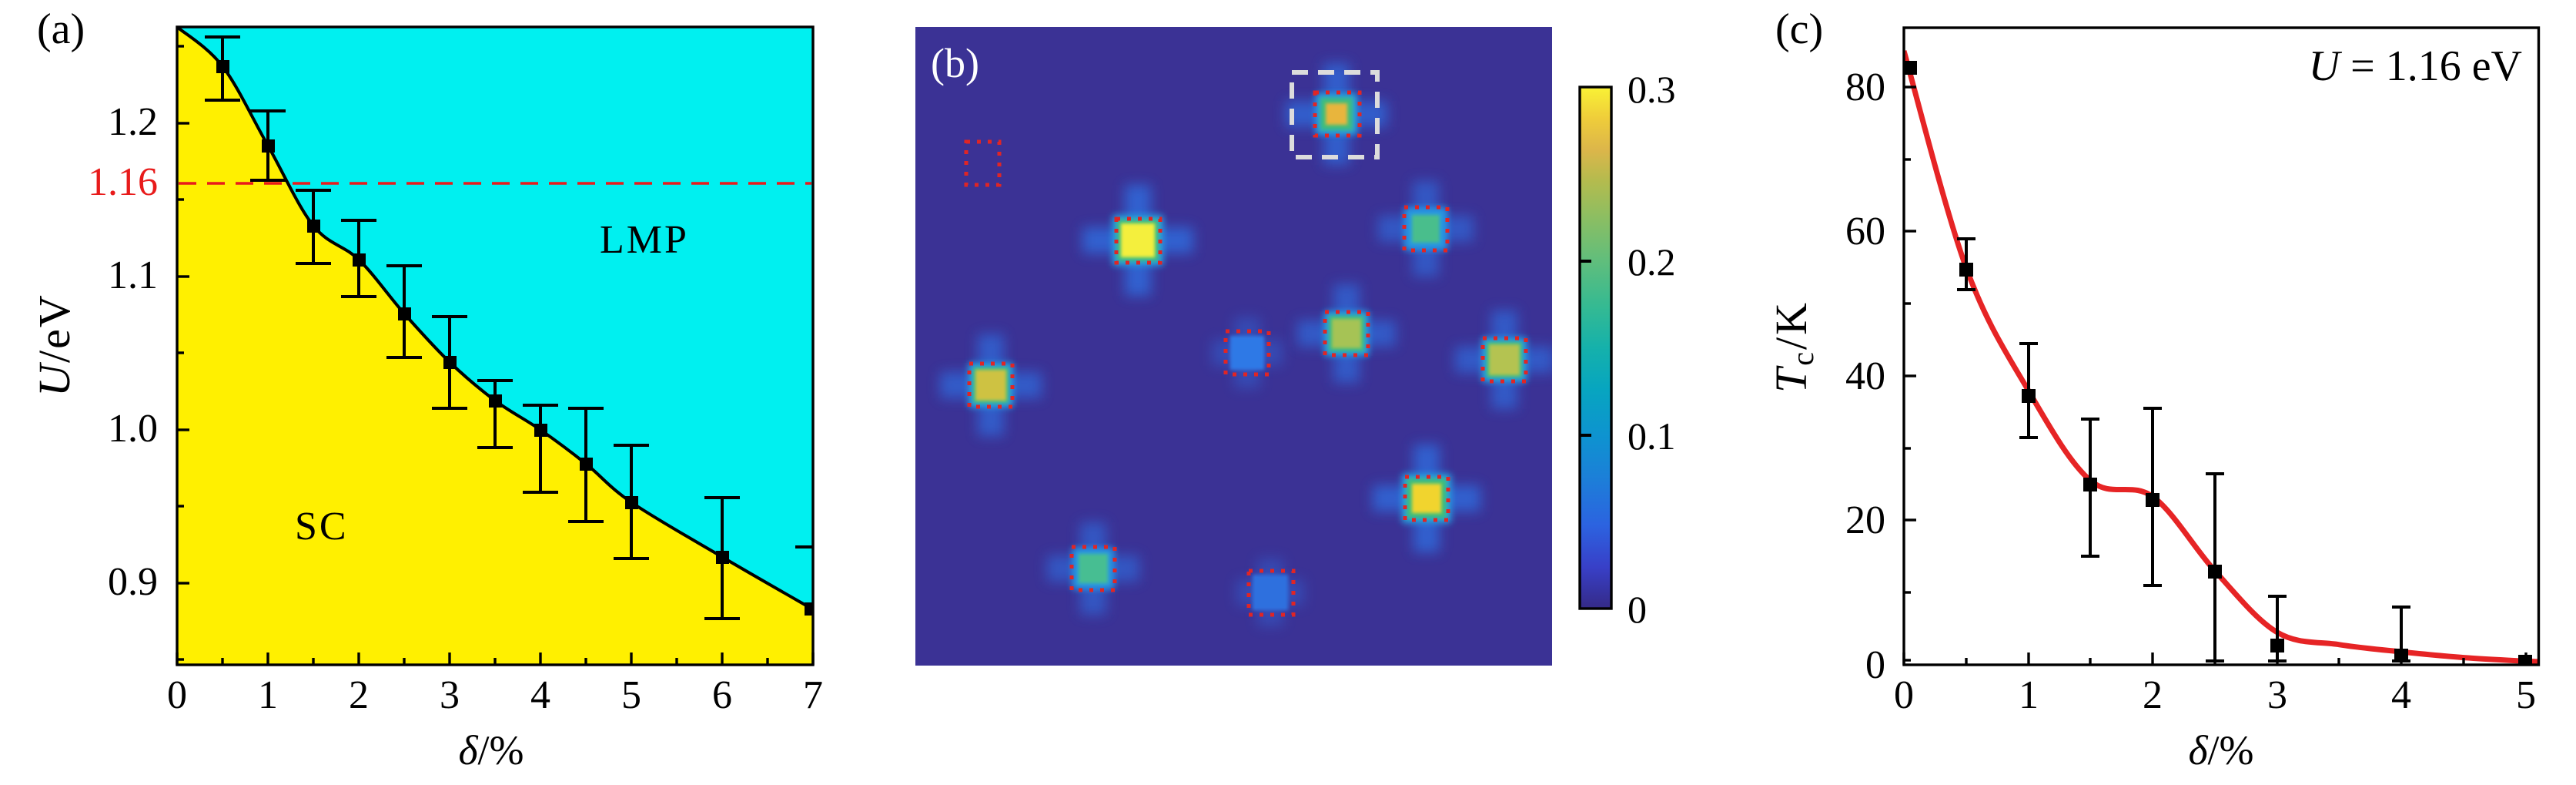  I want to click on svg-text: 0.9, so click(133, 582).